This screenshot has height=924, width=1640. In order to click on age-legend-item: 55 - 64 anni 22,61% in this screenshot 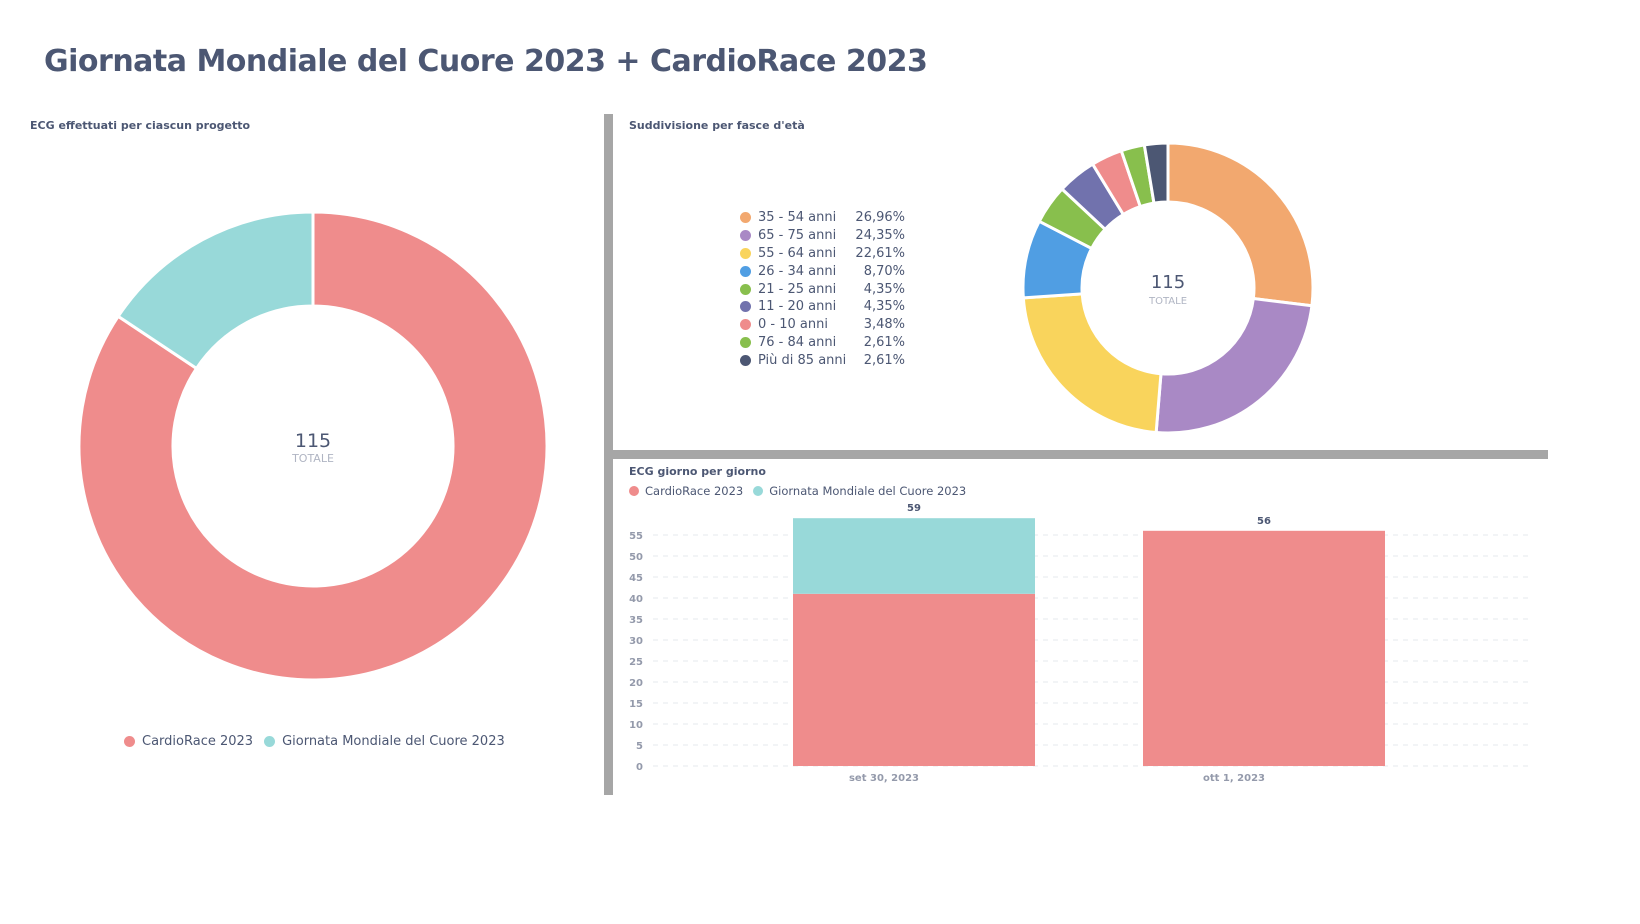, I will do `click(822, 254)`.